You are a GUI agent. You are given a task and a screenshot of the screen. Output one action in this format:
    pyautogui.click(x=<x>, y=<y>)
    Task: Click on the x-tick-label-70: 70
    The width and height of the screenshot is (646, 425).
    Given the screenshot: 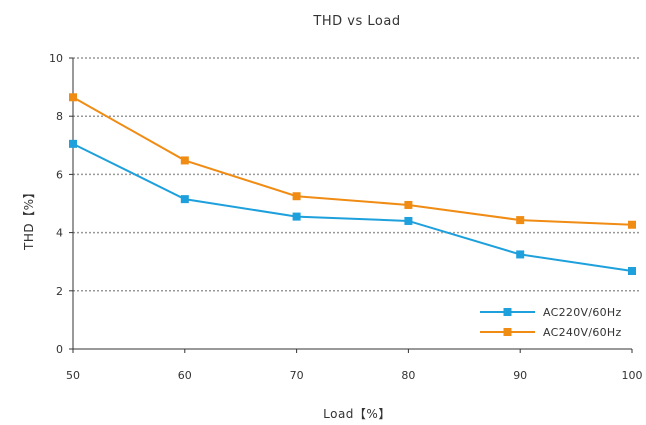 What is the action you would take?
    pyautogui.click(x=297, y=375)
    